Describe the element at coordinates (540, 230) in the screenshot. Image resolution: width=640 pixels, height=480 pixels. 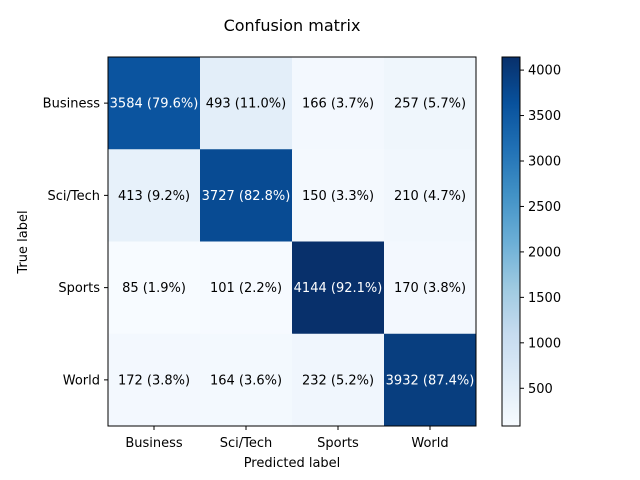
I see `colorbar-ticks: 500 1000 1500 2000 2500 3000 3500 4000` at that location.